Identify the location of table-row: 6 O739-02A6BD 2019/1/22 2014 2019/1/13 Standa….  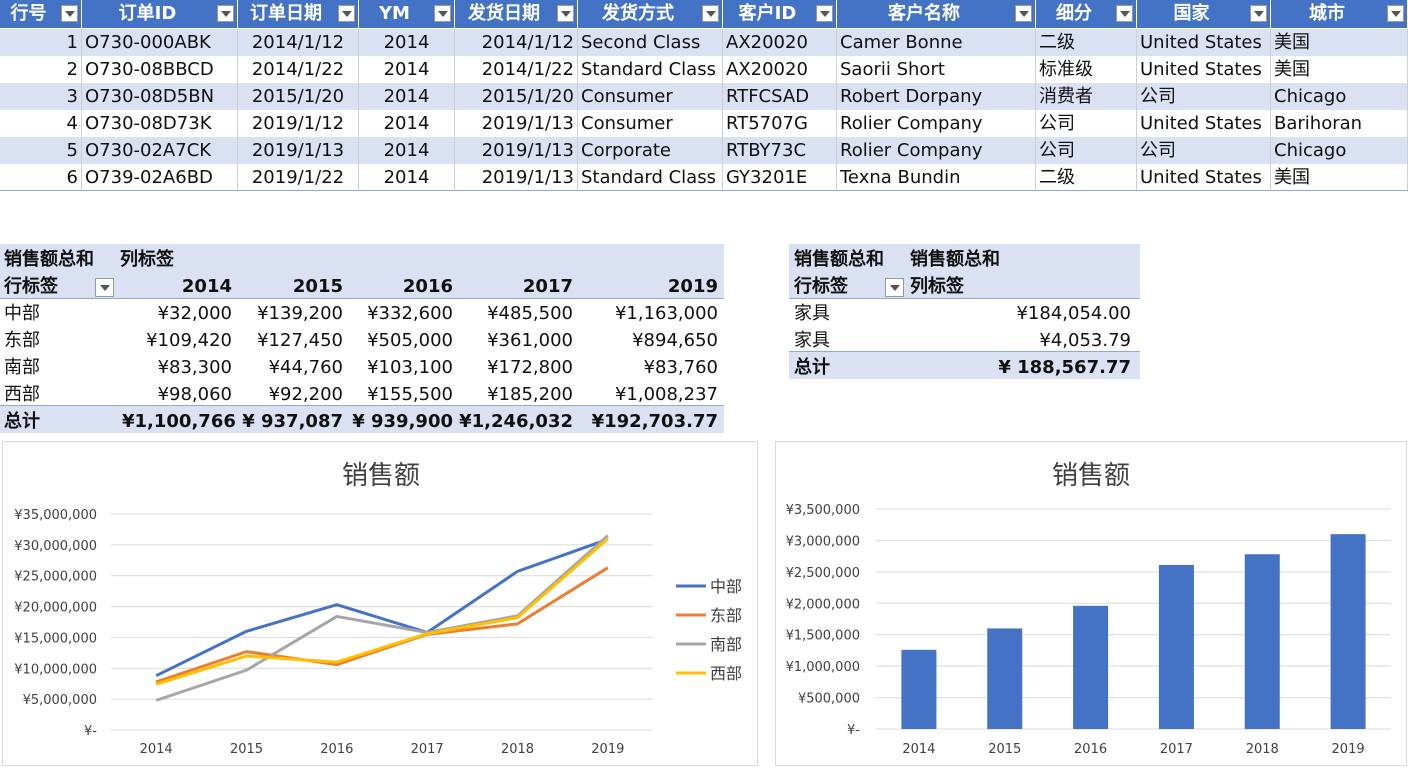
(704, 177).